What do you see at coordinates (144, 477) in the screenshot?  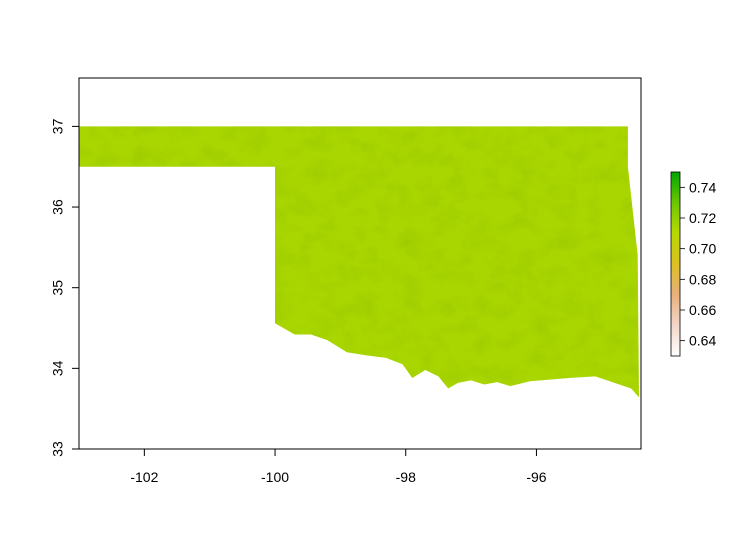 I see `x-tick-label: -102` at bounding box center [144, 477].